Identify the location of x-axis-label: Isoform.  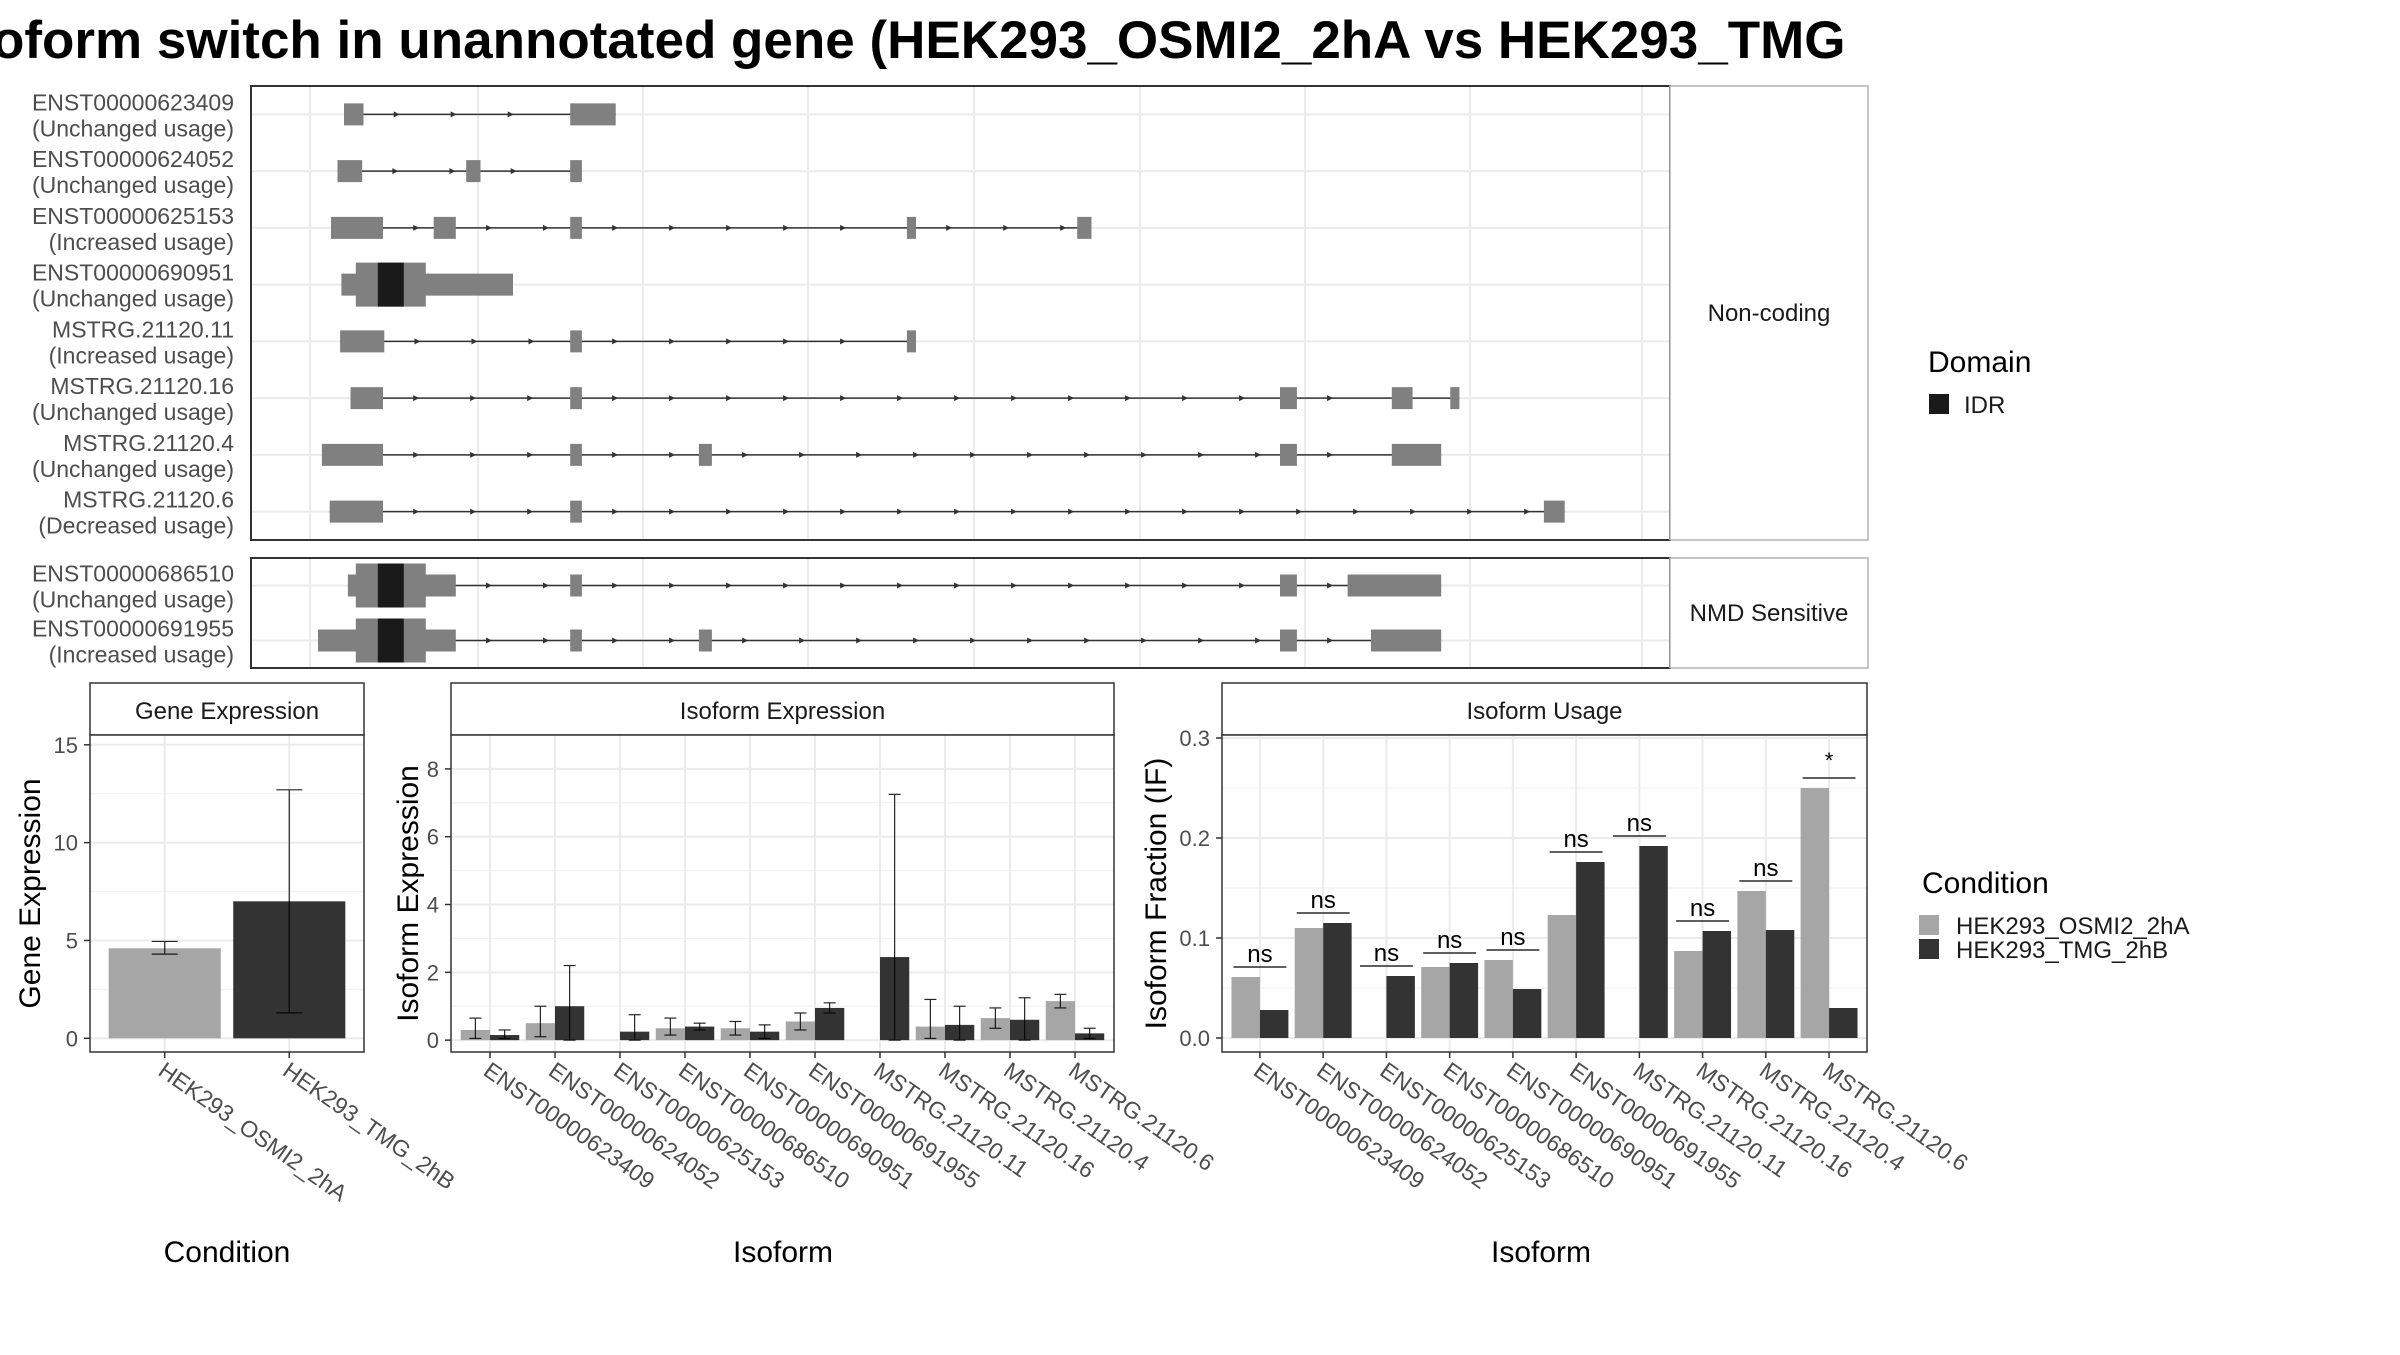
(783, 1252).